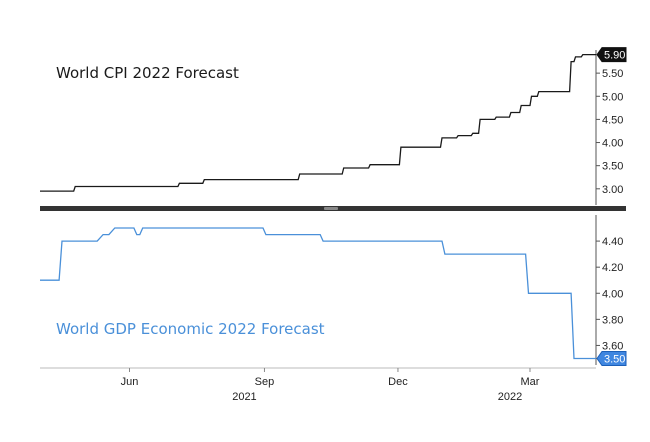  Describe the element at coordinates (612, 167) in the screenshot. I see `y-tick-label: 3.50` at that location.